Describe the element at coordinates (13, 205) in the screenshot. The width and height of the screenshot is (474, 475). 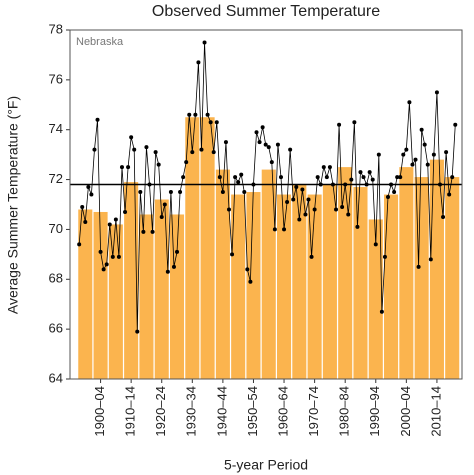
I see `y-axis-title: Average Summer Temperature (°F)` at that location.